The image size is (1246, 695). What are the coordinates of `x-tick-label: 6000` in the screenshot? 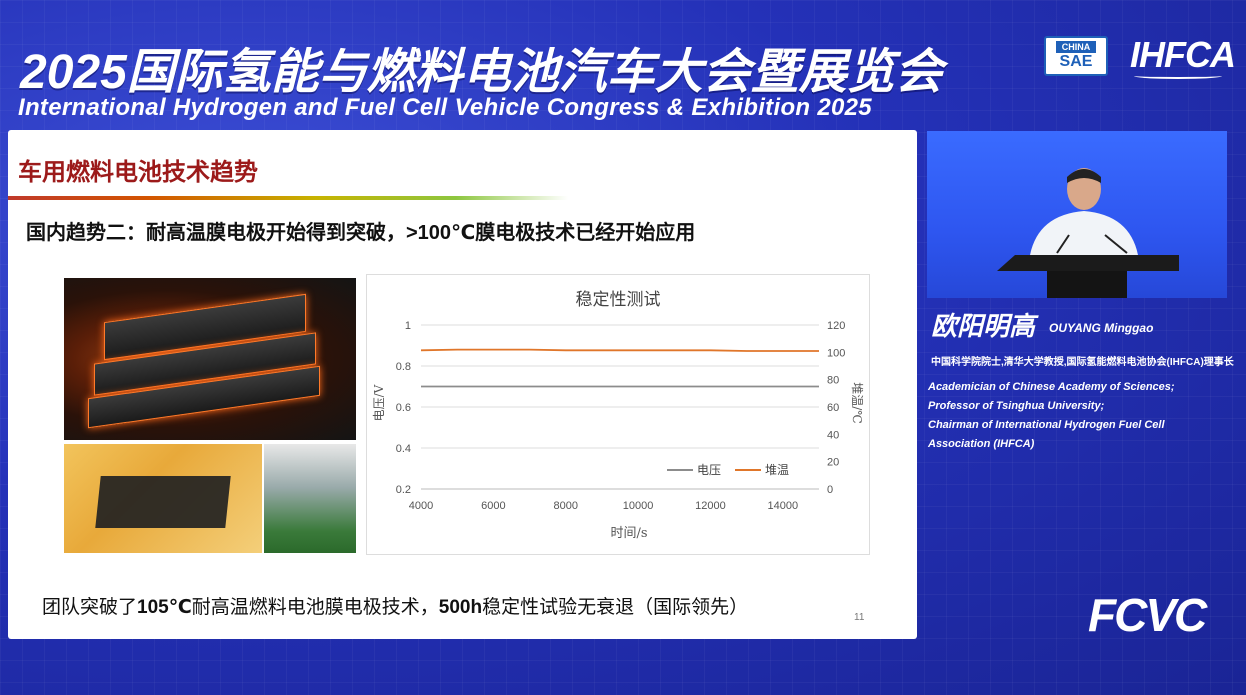 It's located at (493, 506).